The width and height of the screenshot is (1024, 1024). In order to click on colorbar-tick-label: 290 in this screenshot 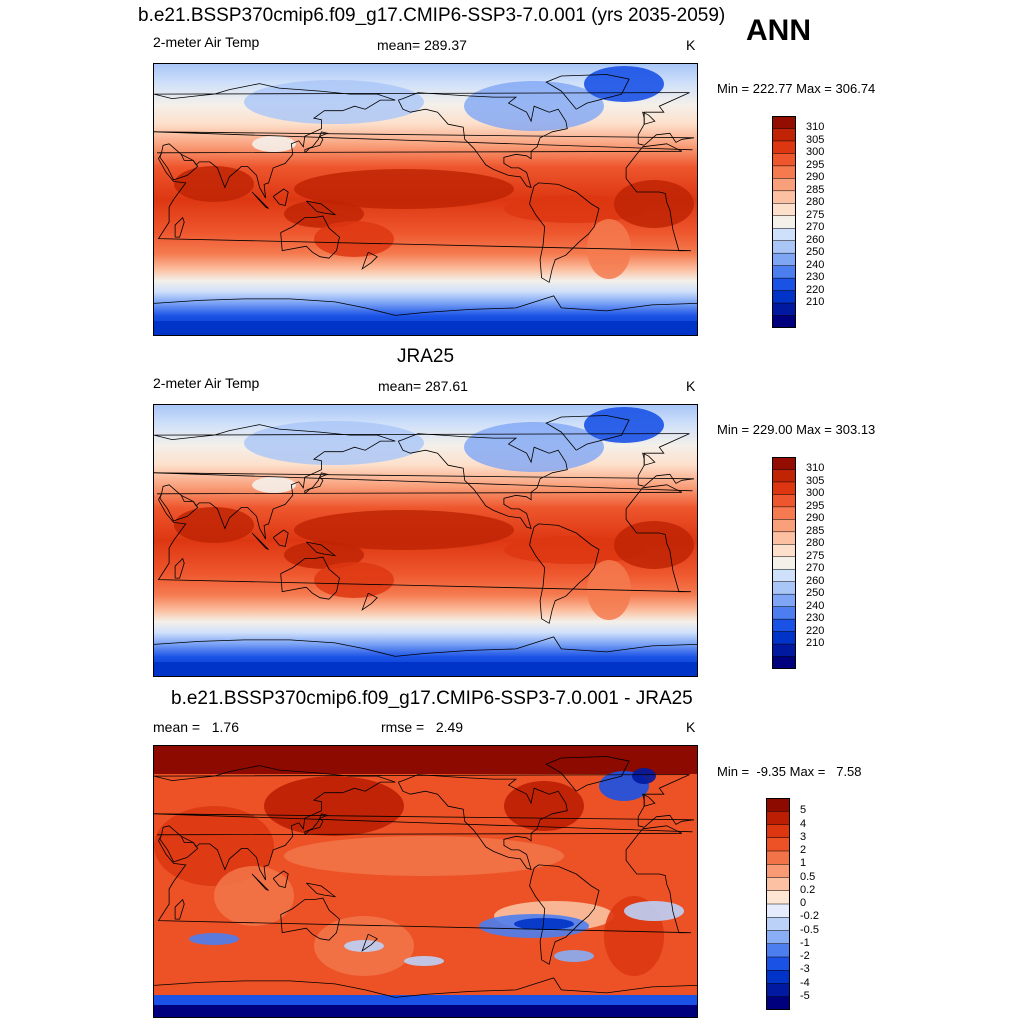, I will do `click(815, 177)`.